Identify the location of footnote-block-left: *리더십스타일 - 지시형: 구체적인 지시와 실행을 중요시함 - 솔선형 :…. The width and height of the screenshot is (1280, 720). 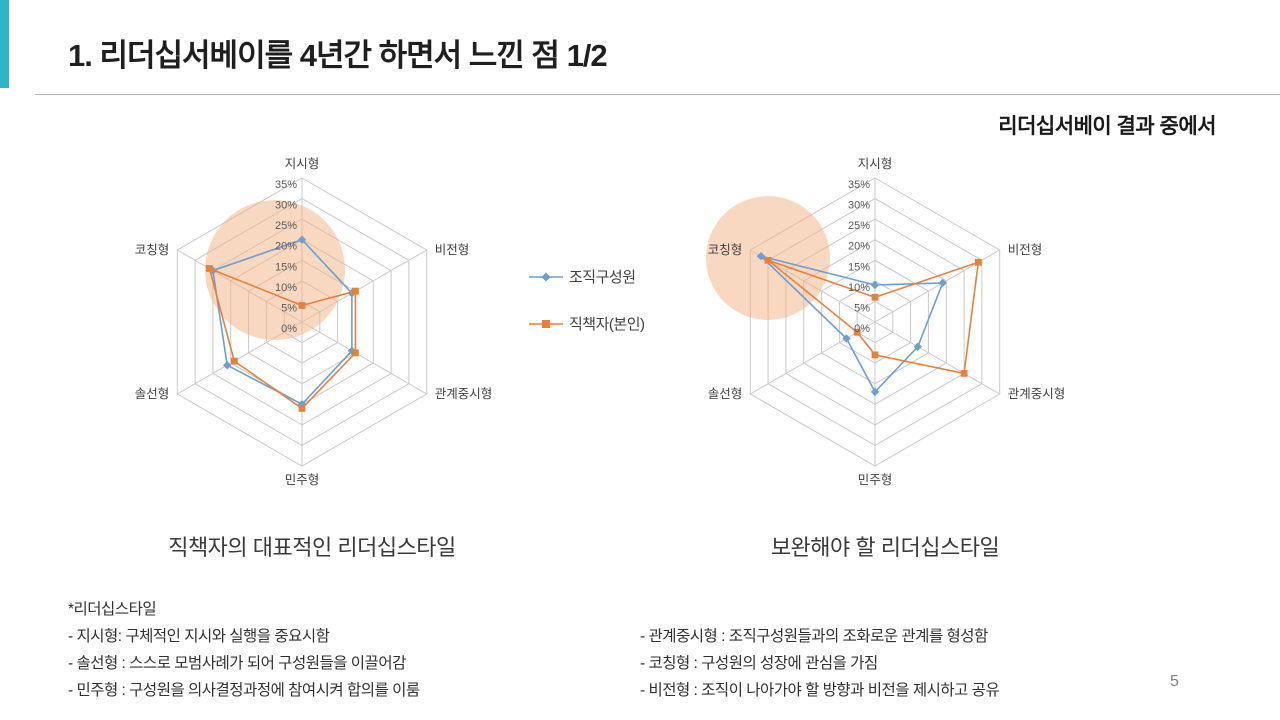
(244, 650).